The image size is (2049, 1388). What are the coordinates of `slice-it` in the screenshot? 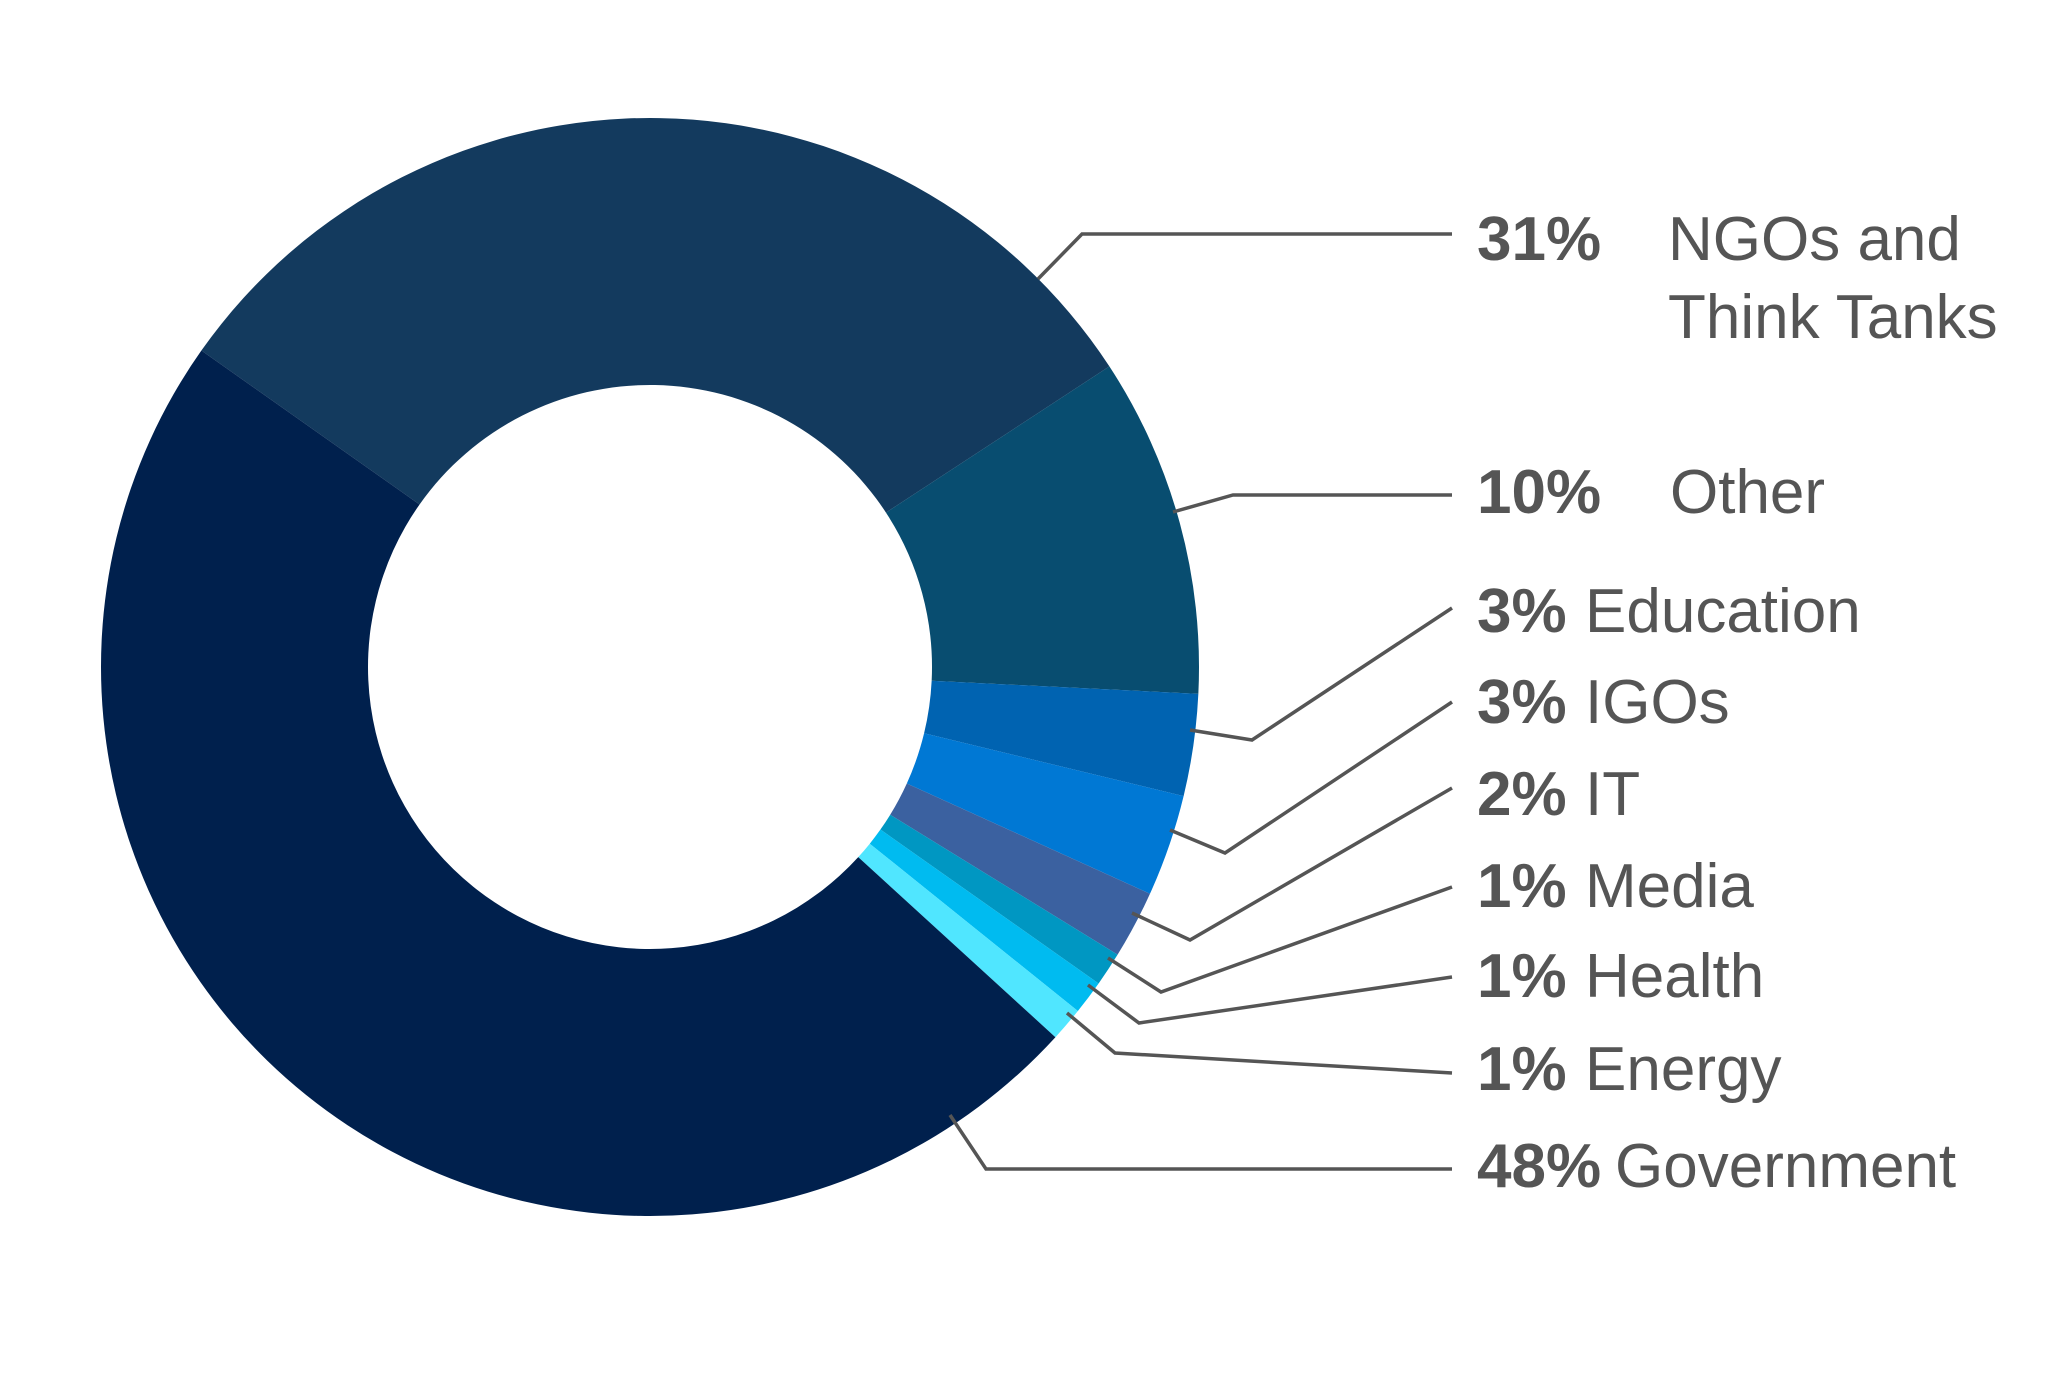 It's located at (1020, 869).